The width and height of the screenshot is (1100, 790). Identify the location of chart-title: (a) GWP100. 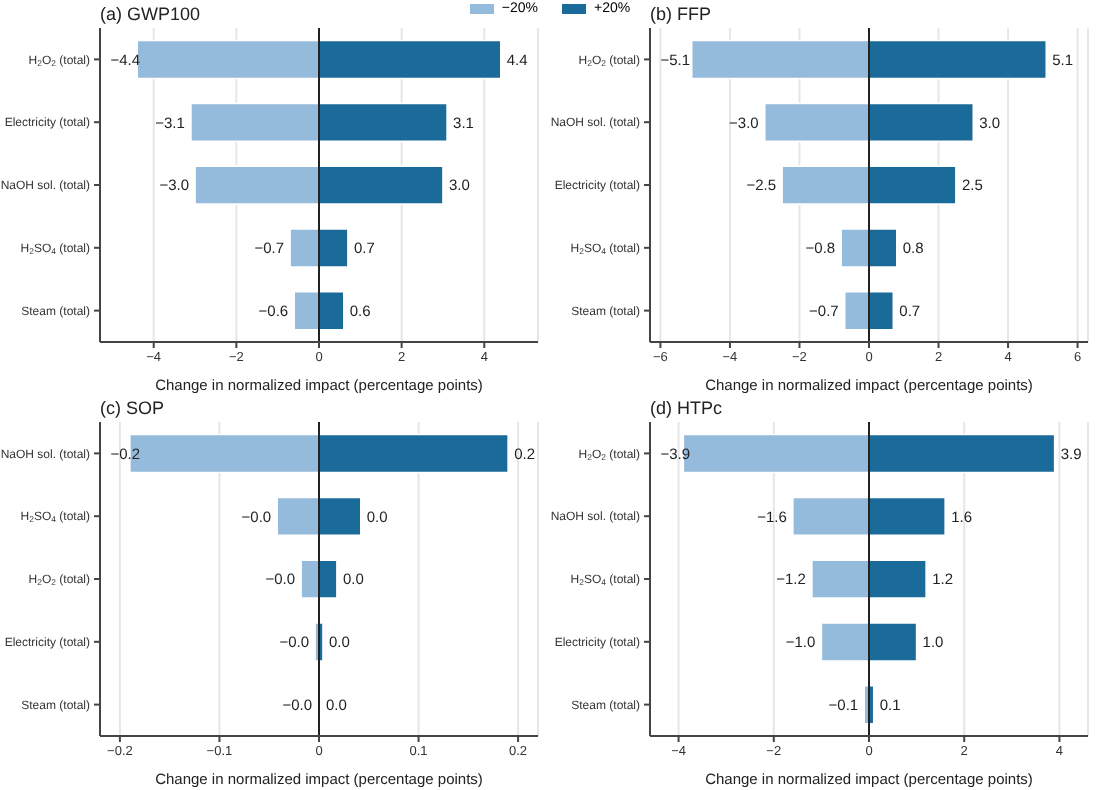
(150, 14).